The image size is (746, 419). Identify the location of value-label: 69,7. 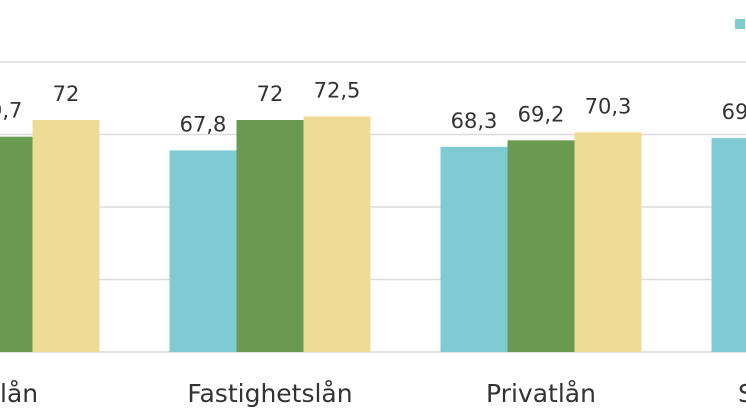
(11, 111).